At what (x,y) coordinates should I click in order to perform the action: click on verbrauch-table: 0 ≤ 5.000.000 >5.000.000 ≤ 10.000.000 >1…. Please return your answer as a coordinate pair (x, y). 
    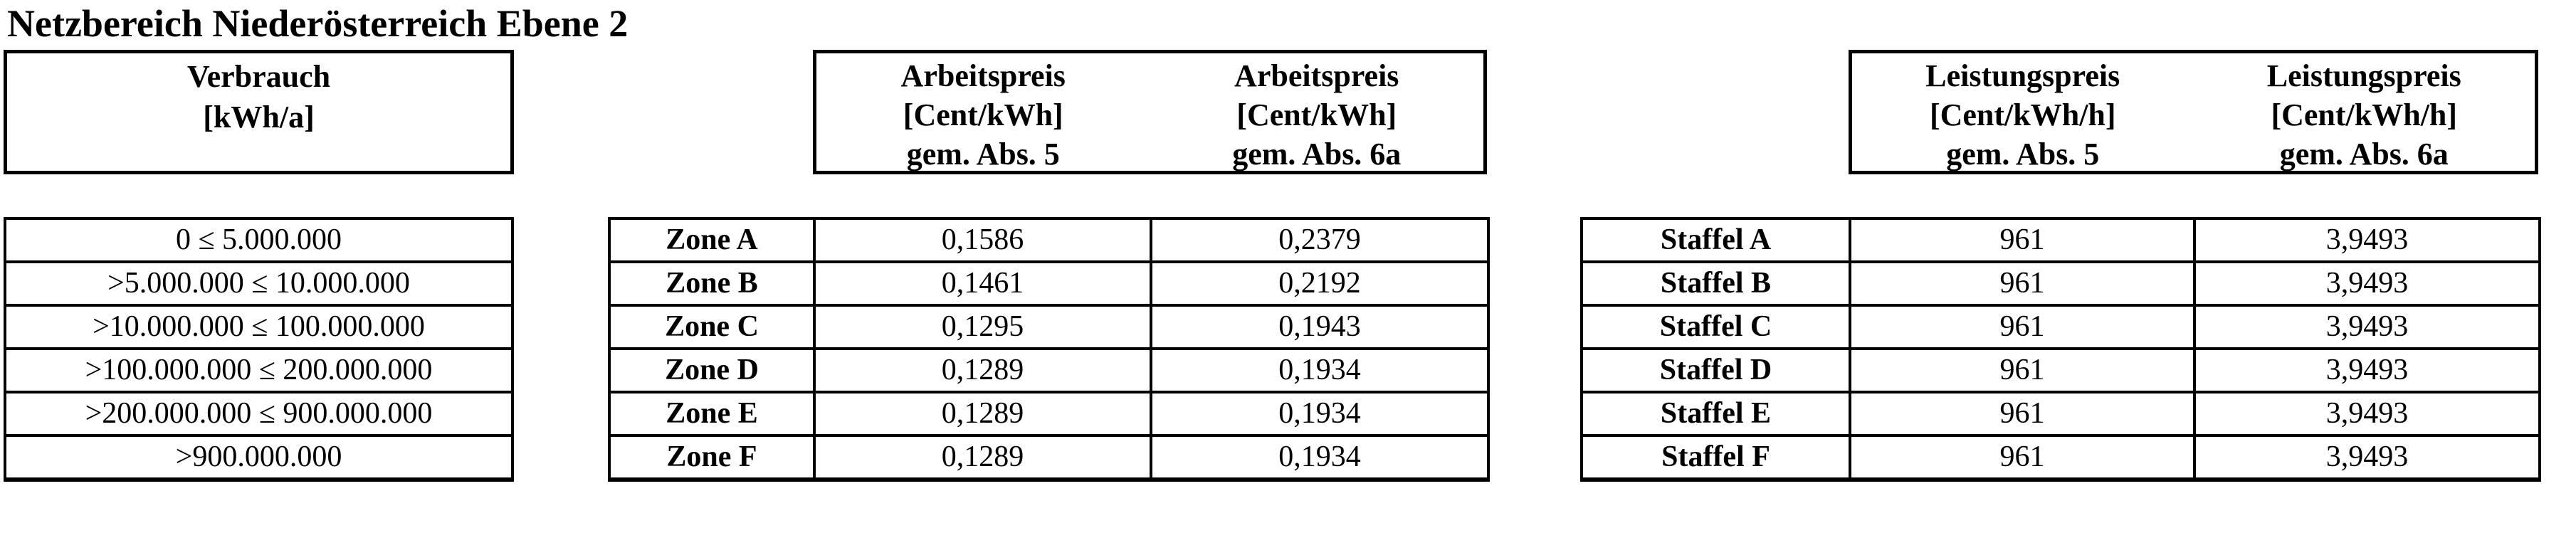
    Looking at the image, I should click on (259, 349).